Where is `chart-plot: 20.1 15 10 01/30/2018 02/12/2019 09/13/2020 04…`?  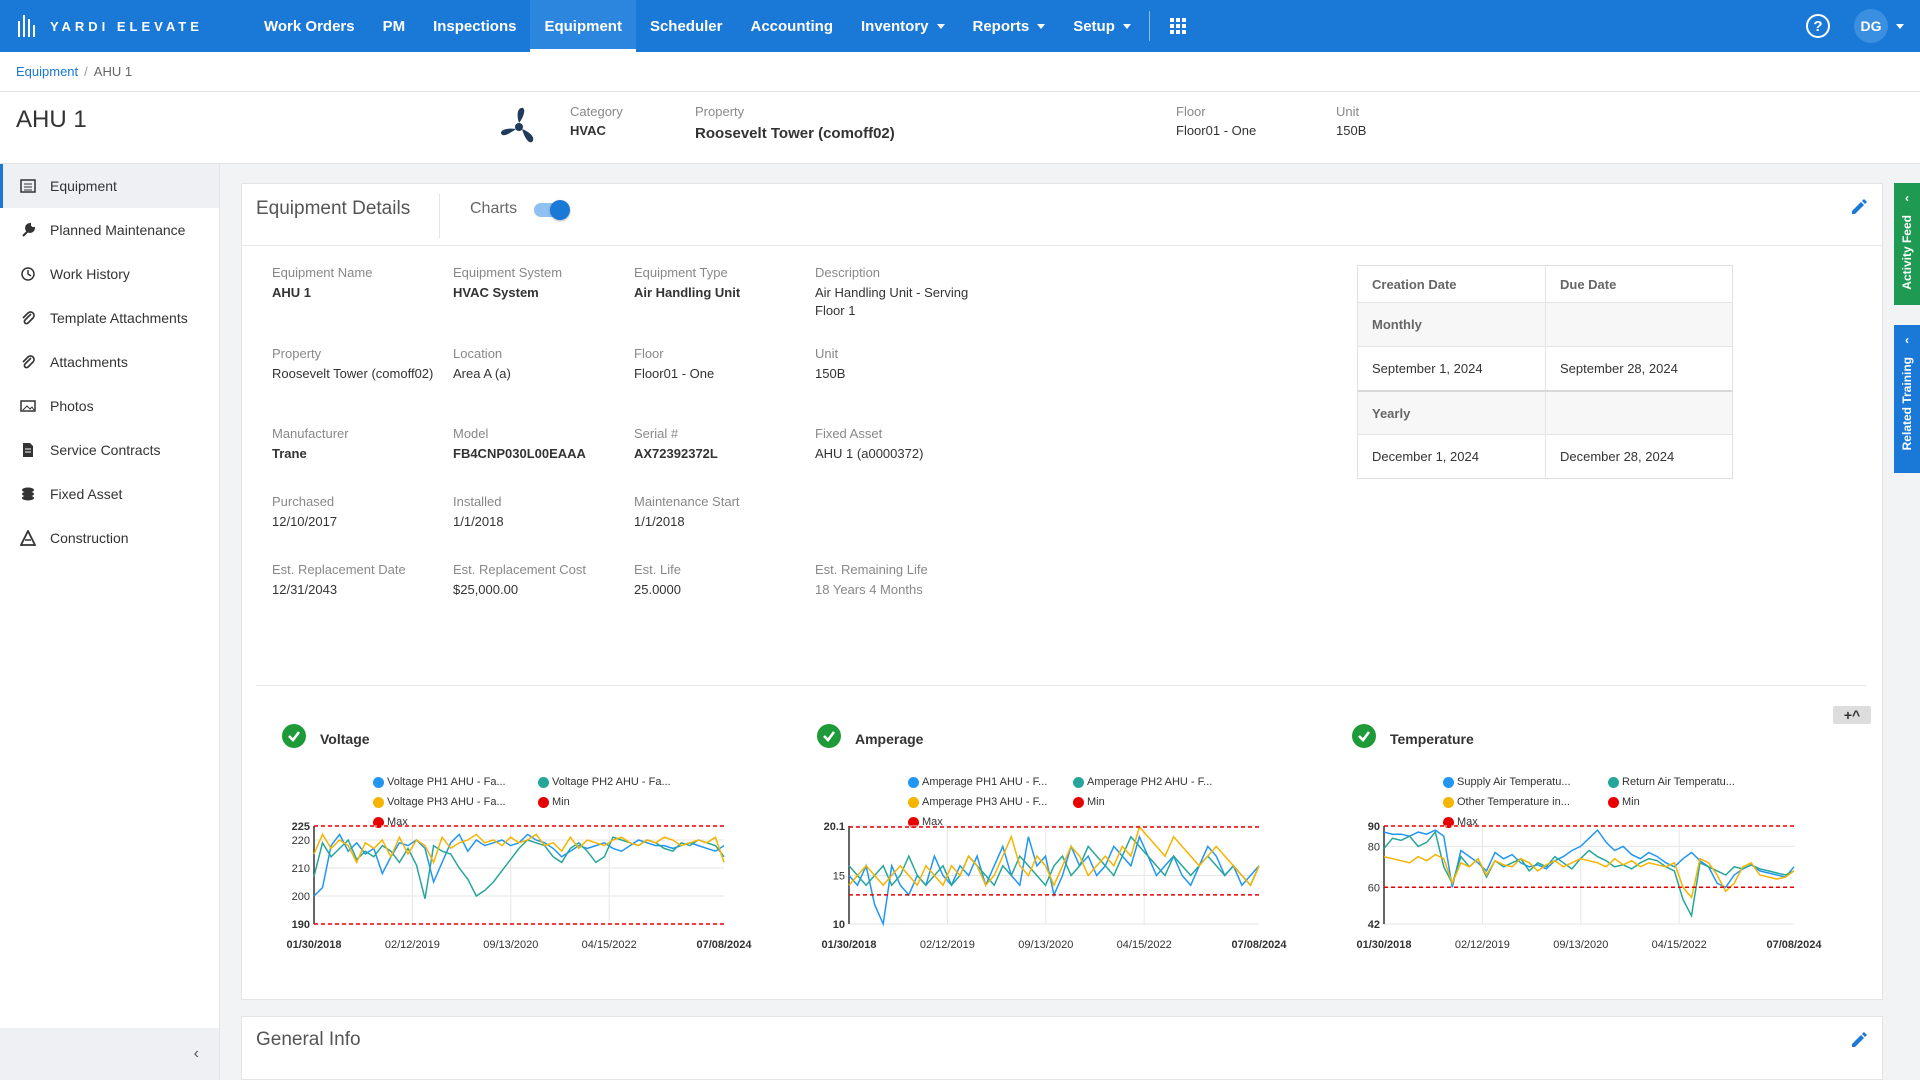
chart-plot: 20.1 15 10 01/30/2018 02/12/2019 09/13/2020 04… is located at coordinates (1054, 885).